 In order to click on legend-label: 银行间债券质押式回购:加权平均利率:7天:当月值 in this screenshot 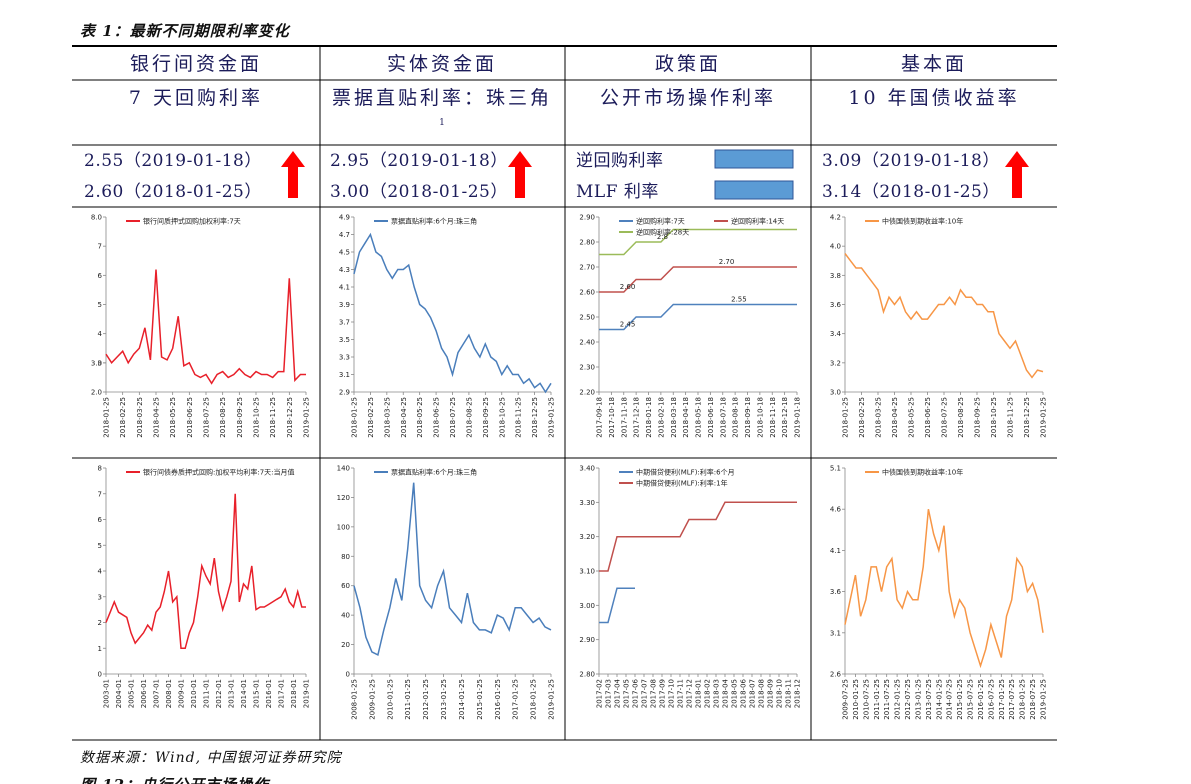, I will do `click(219, 472)`.